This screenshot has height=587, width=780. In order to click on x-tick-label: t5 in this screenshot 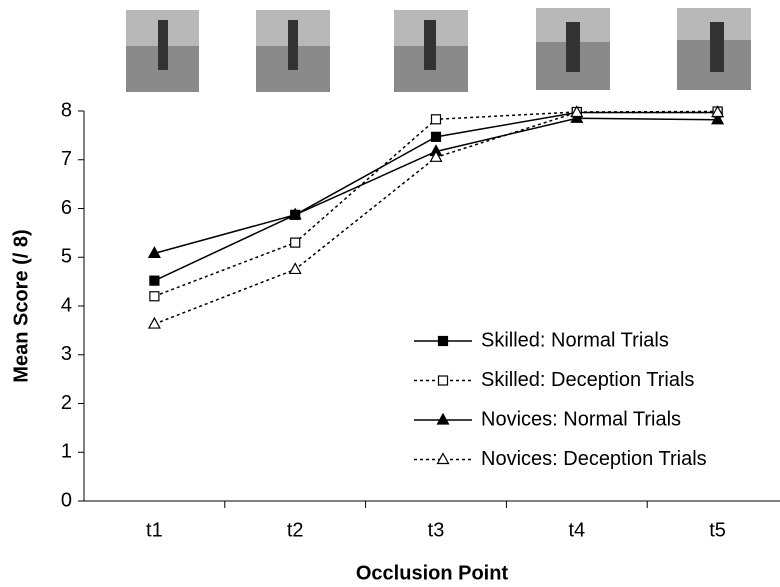, I will do `click(717, 530)`.